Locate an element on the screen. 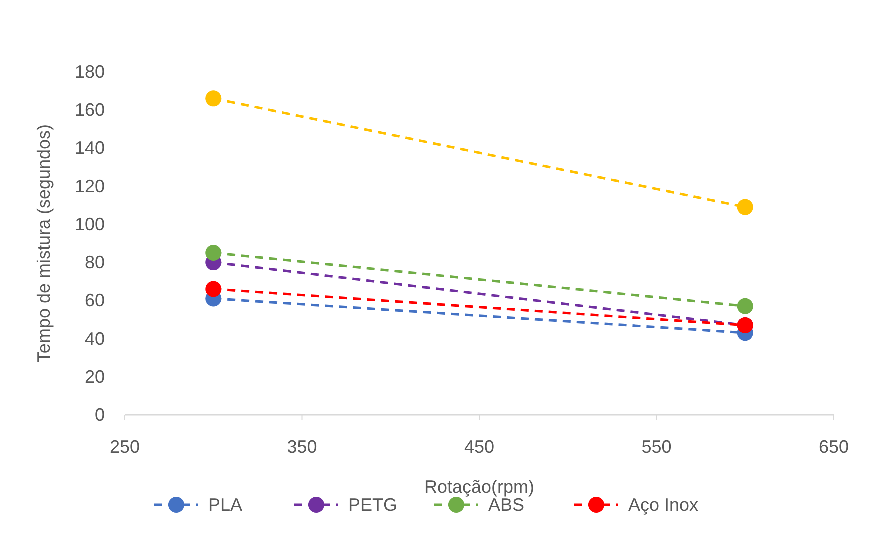  legend-label: Aço Inox is located at coordinates (663, 505).